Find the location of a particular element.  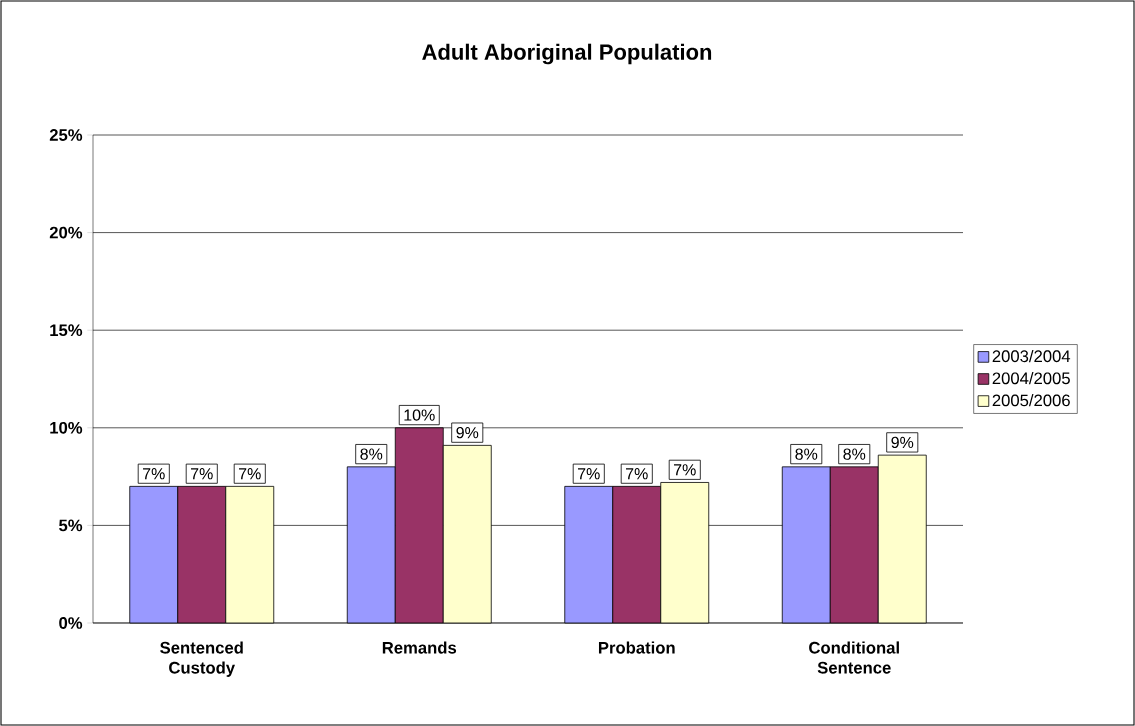

x-tick-label: Conditional Sentence is located at coordinates (854, 657).